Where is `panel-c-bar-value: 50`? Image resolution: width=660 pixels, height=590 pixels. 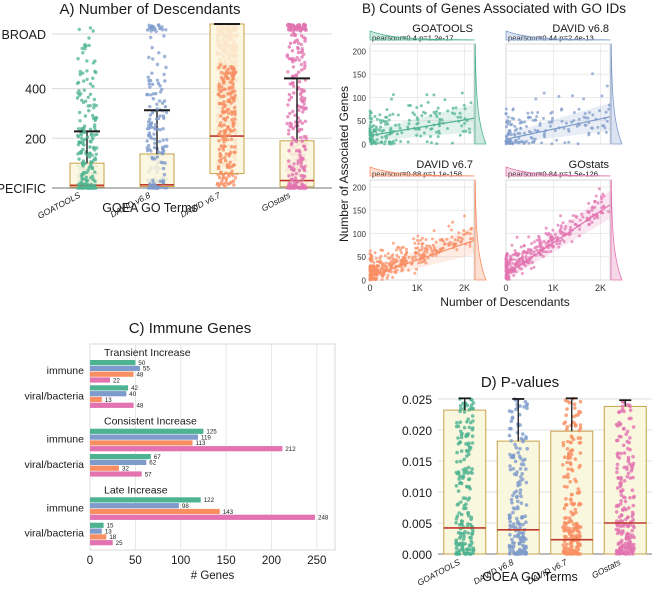 panel-c-bar-value: 50 is located at coordinates (141, 363).